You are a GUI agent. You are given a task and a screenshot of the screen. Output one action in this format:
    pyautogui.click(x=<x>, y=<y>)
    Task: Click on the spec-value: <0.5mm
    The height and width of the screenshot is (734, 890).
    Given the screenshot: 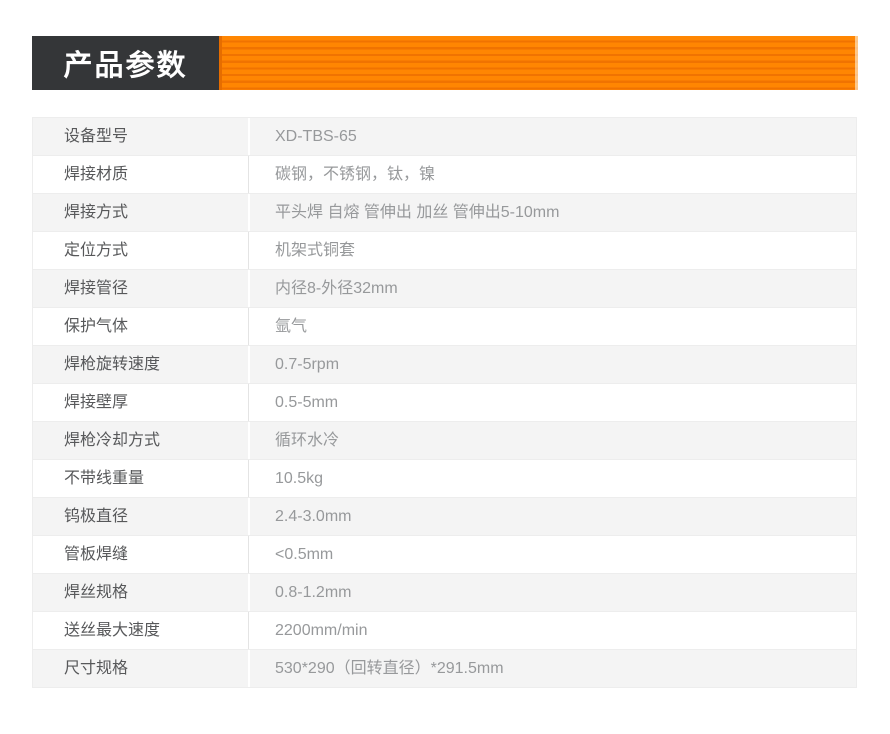 What is the action you would take?
    pyautogui.click(x=552, y=554)
    